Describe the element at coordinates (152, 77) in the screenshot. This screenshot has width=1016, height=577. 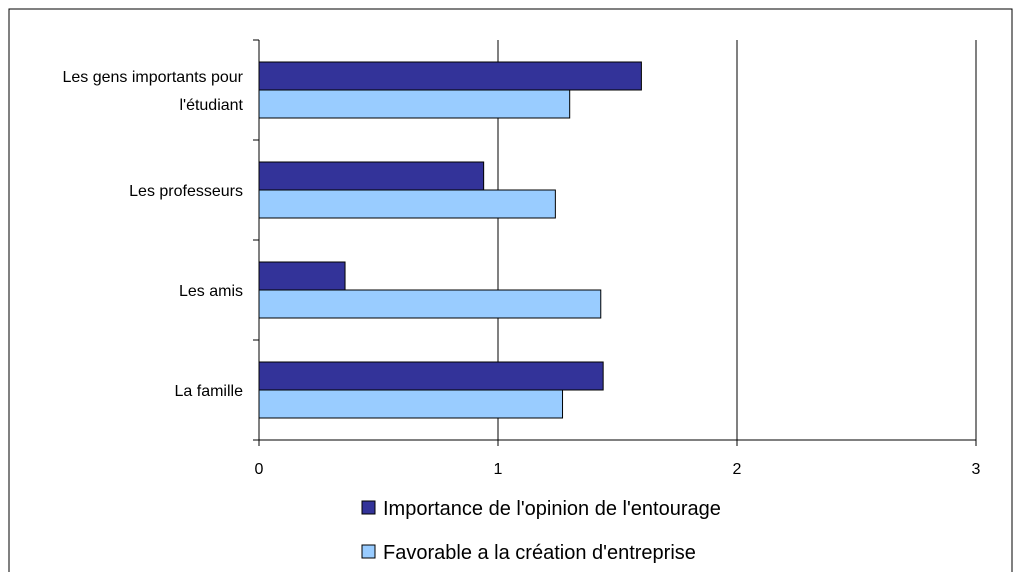
I see `category-label: Les gens importants pour` at that location.